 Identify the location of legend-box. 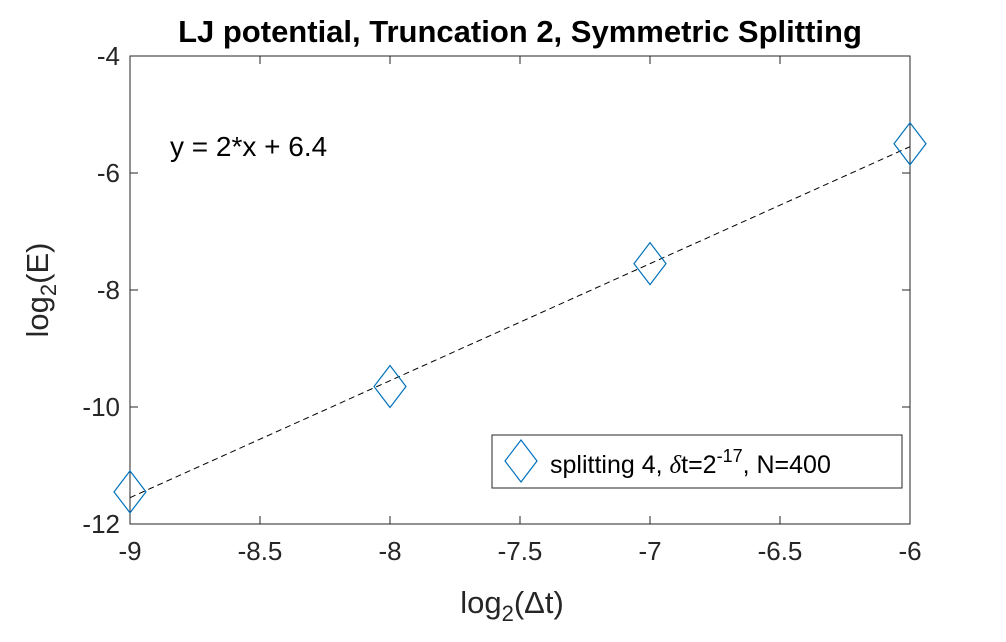
(697, 461).